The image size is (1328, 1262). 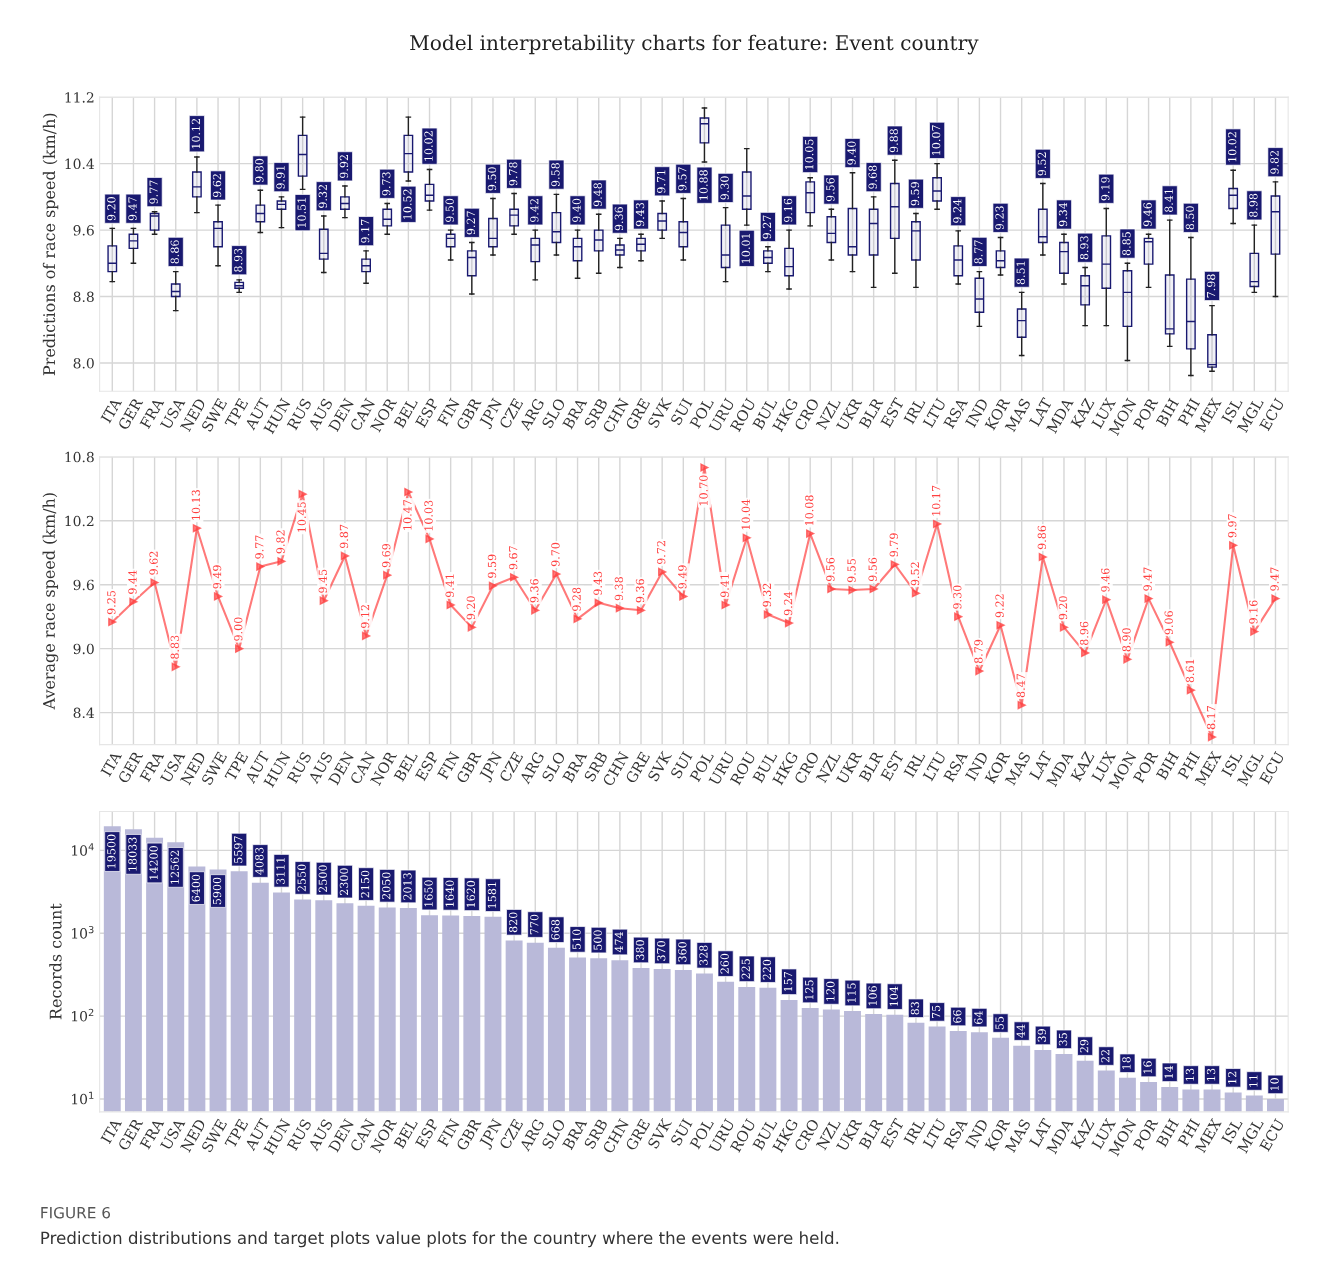 What do you see at coordinates (597, 194) in the screenshot?
I see `text: 9.48` at bounding box center [597, 194].